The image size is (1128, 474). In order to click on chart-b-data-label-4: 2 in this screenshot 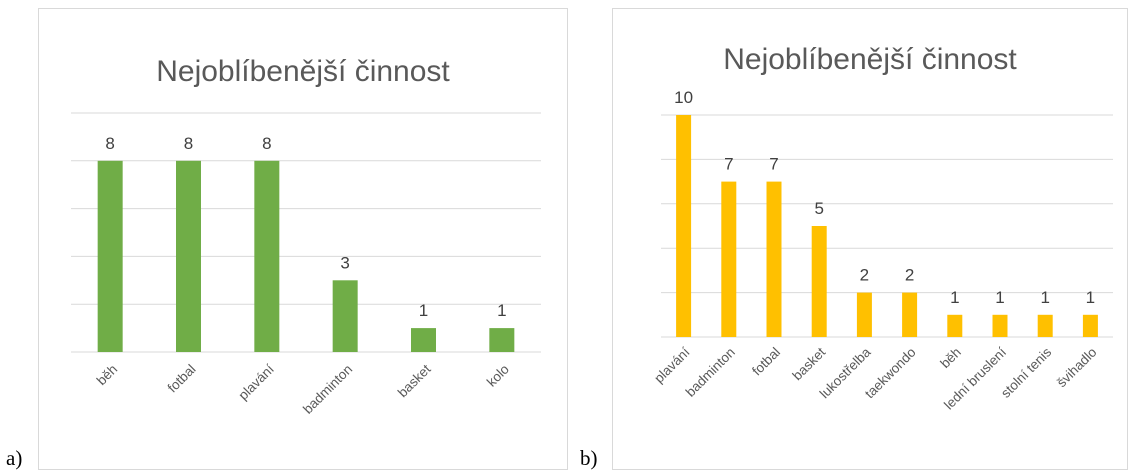, I will do `click(864, 275)`.